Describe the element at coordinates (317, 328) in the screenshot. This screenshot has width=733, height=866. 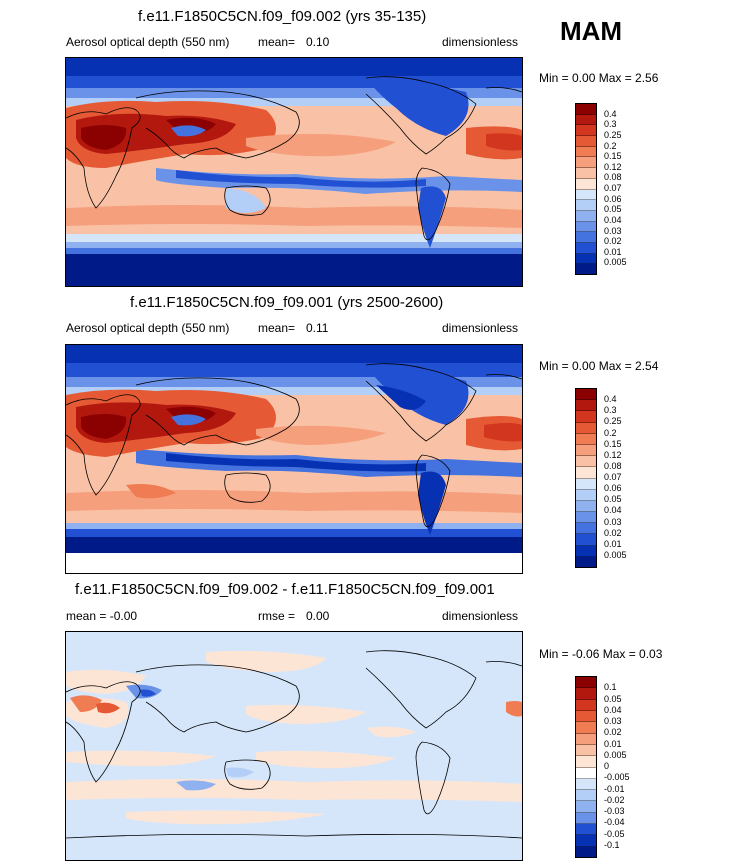
I see `panel-2-mean-value: 0.11` at that location.